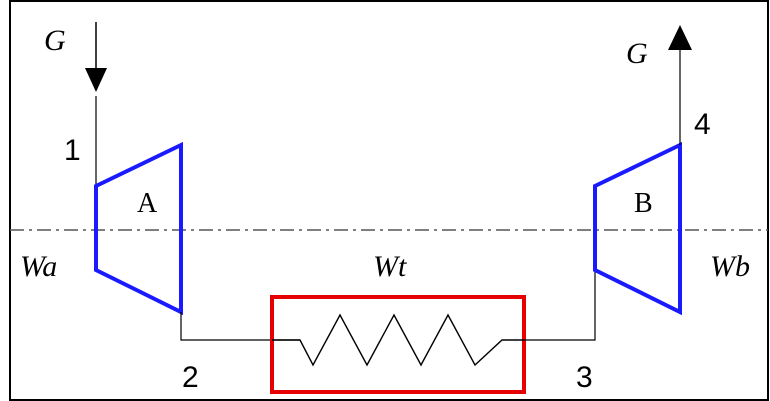  I want to click on point-4-label: 4, so click(702, 124).